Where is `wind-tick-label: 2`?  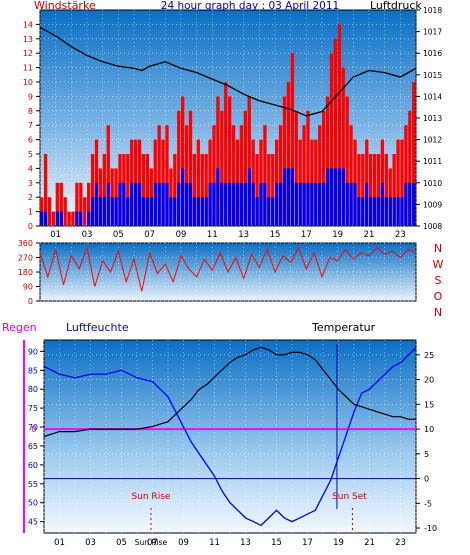 wind-tick-label: 2 is located at coordinates (30, 197).